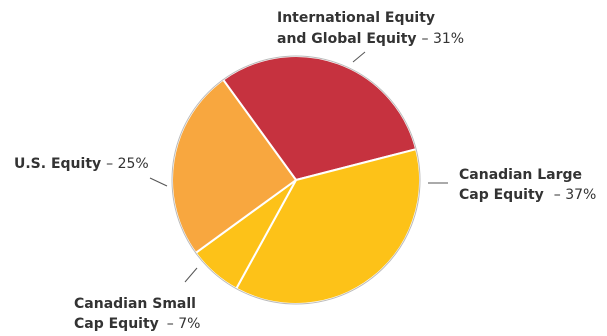 The image size is (607, 336). What do you see at coordinates (135, 304) in the screenshot?
I see `label-canadian-small-line1: Canadian Small` at bounding box center [135, 304].